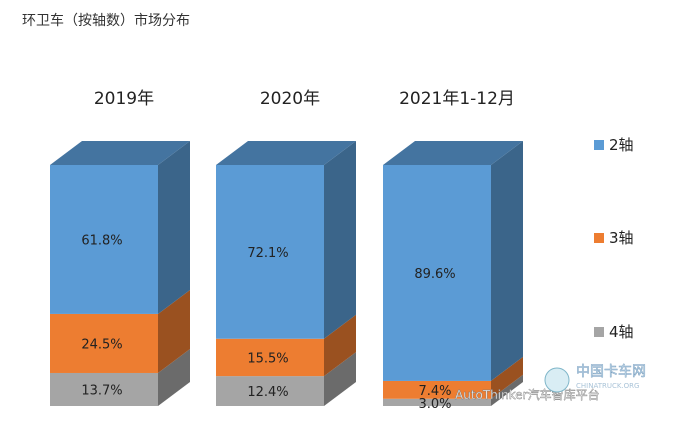  Describe the element at coordinates (607, 386) in the screenshot. I see `watermark-logo-sub: CHINATRUCK.ORG` at that location.